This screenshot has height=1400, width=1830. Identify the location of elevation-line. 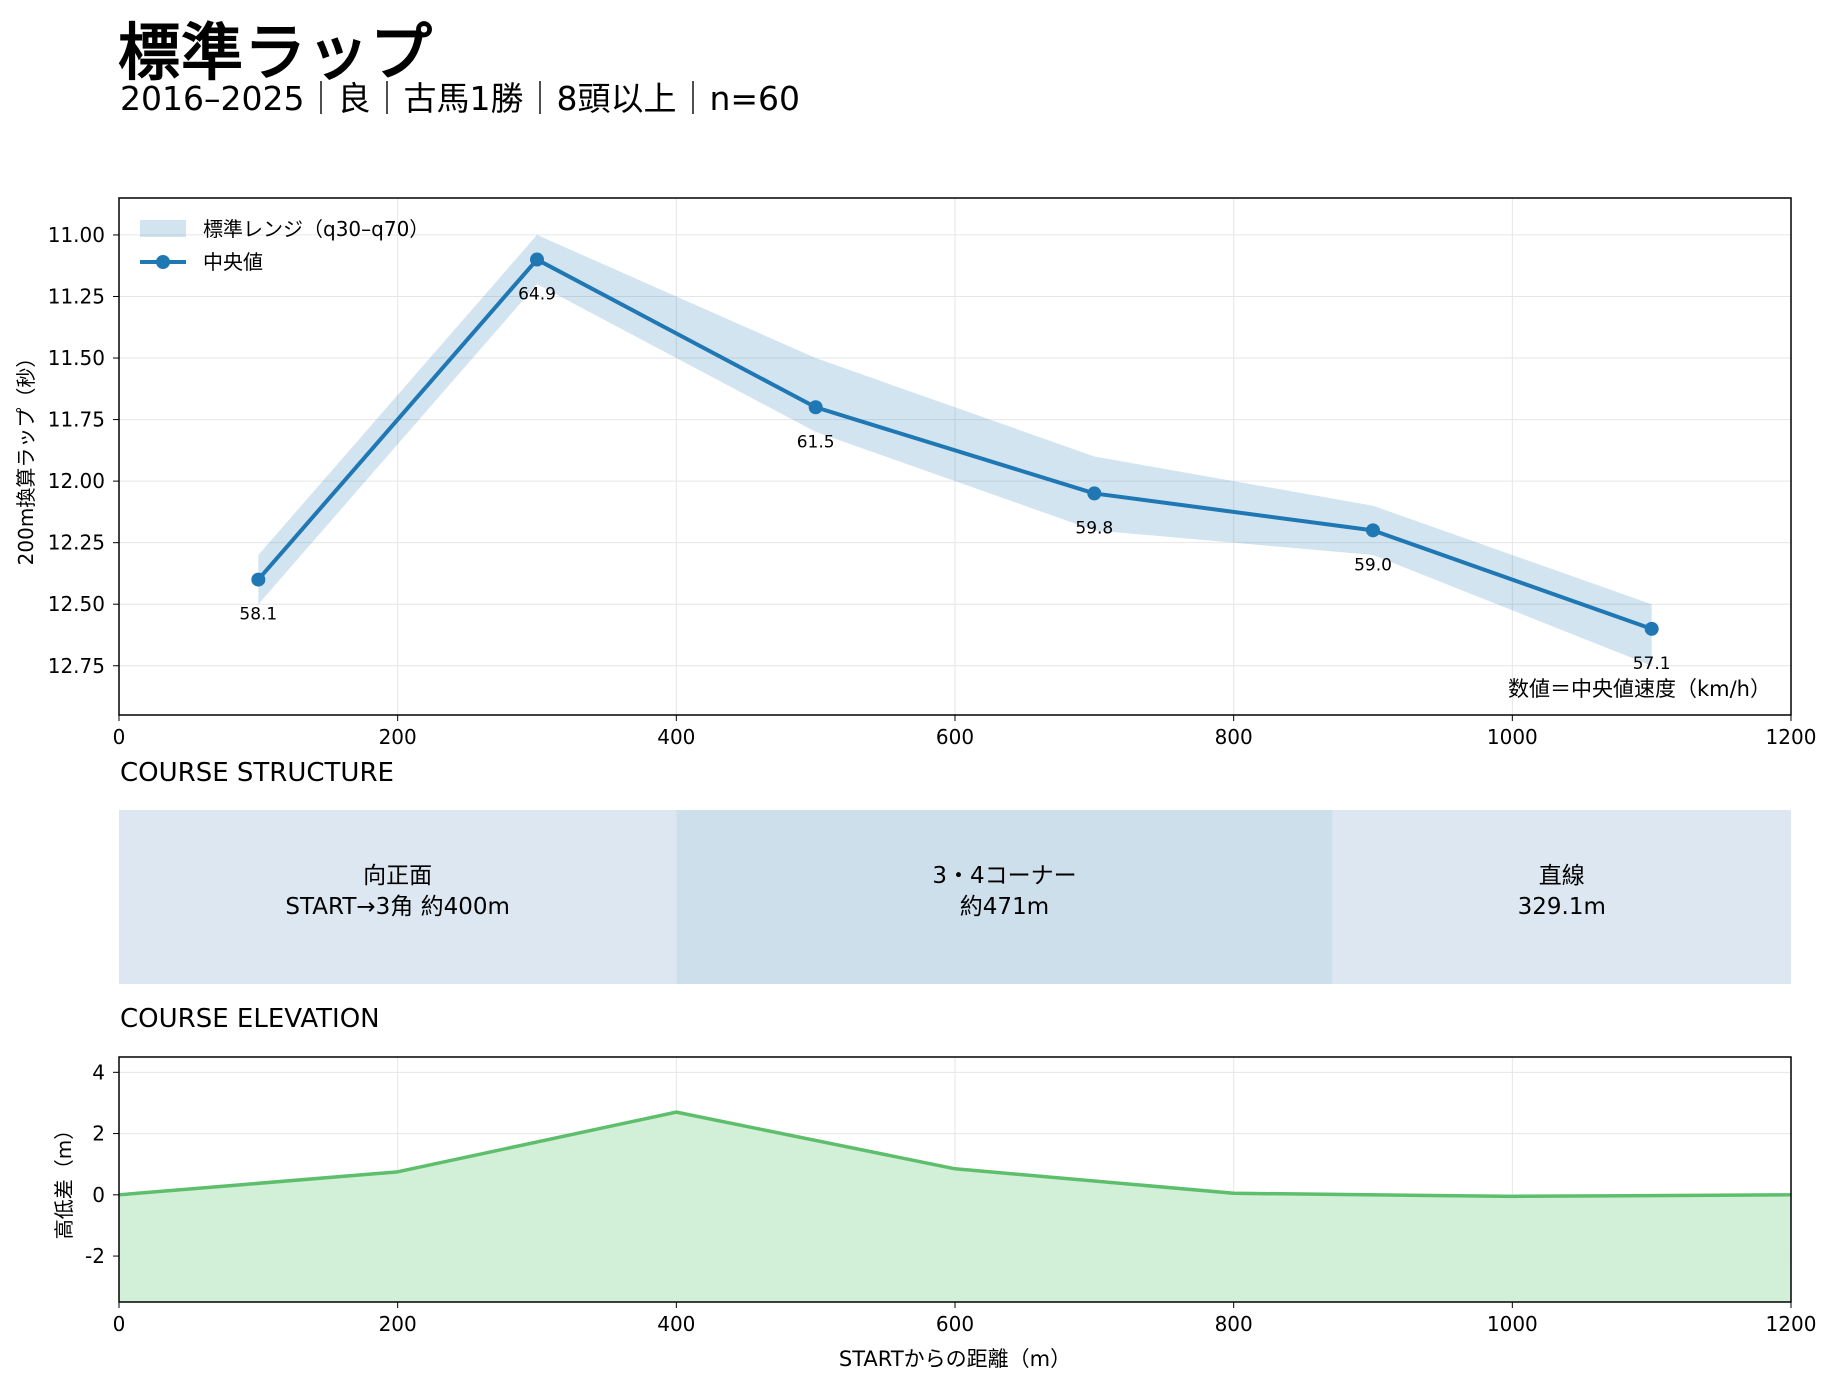
(955, 1154).